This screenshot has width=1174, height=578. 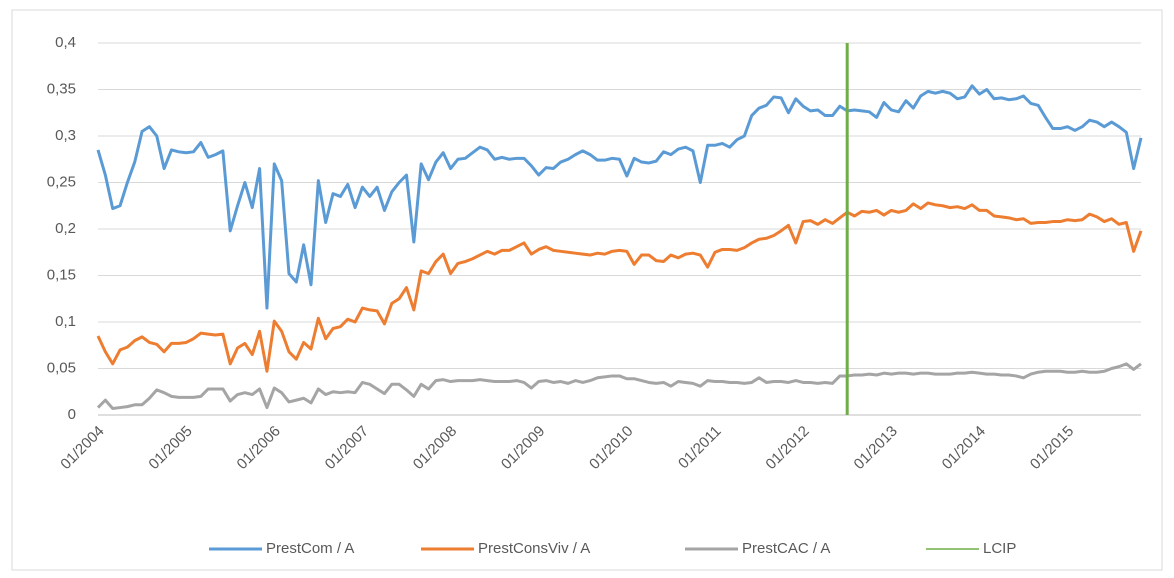 I want to click on y-tick-label: 0, so click(x=72, y=414).